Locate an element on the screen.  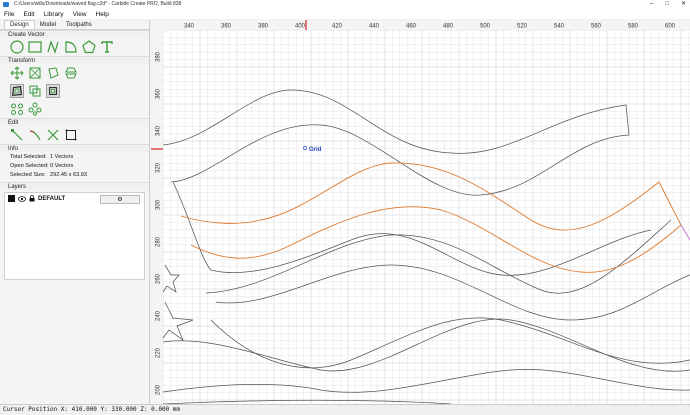
polyline-tool-icon is located at coordinates (53, 47).